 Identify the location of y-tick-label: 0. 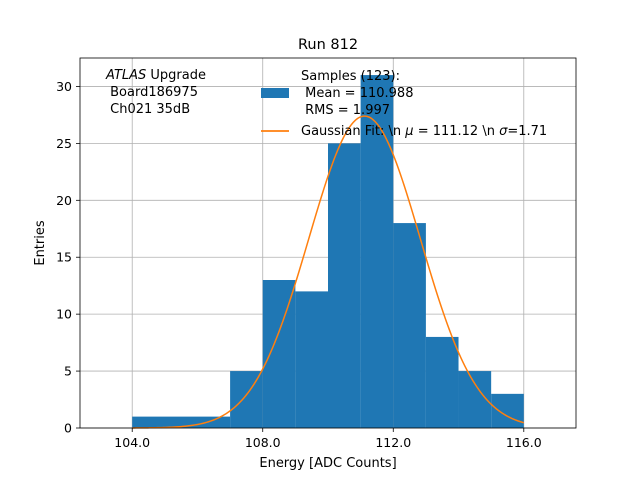
(68, 428).